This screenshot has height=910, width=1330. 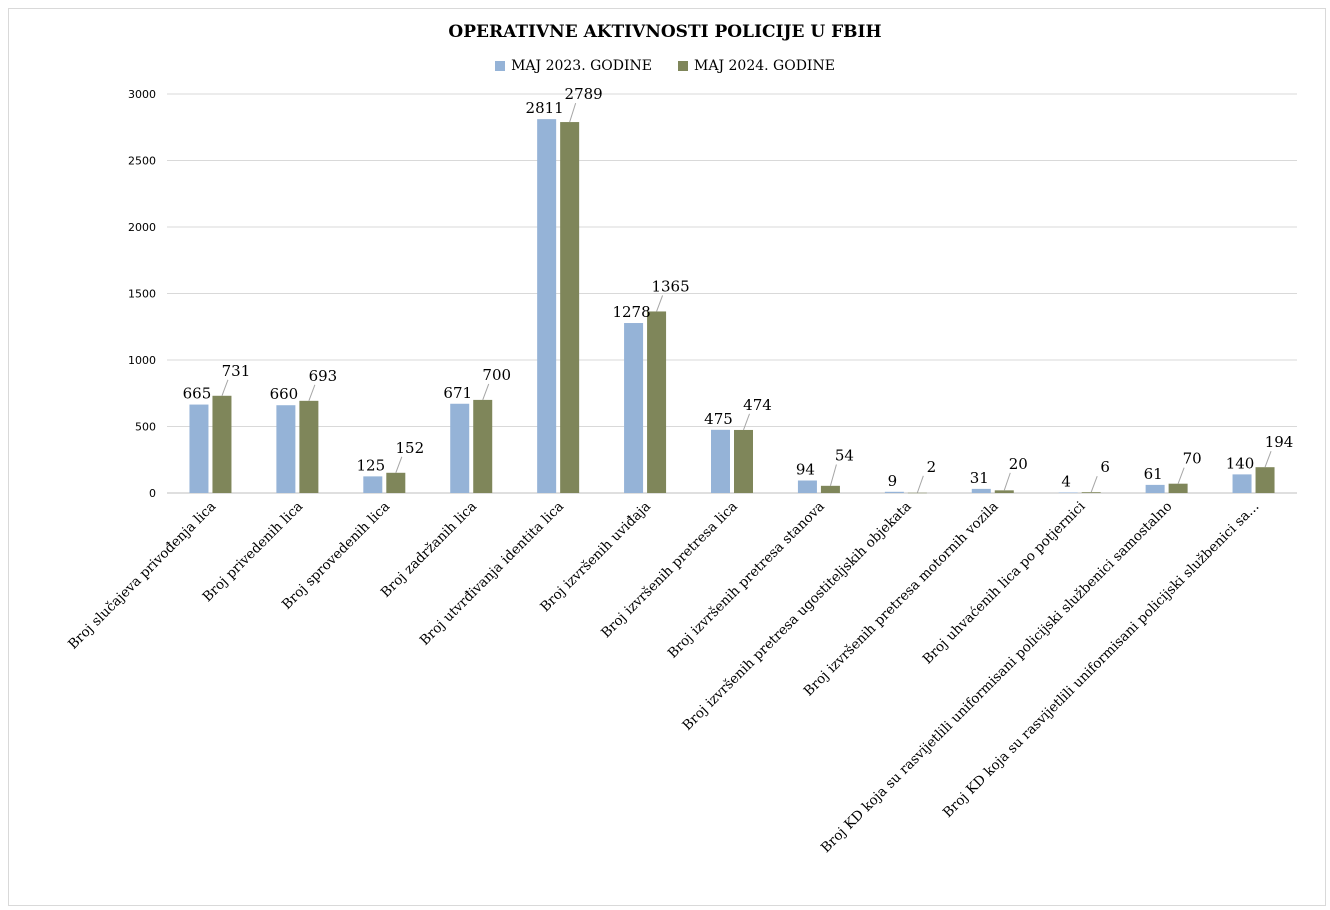 I want to click on data-label-2023: 4, so click(x=1066, y=481).